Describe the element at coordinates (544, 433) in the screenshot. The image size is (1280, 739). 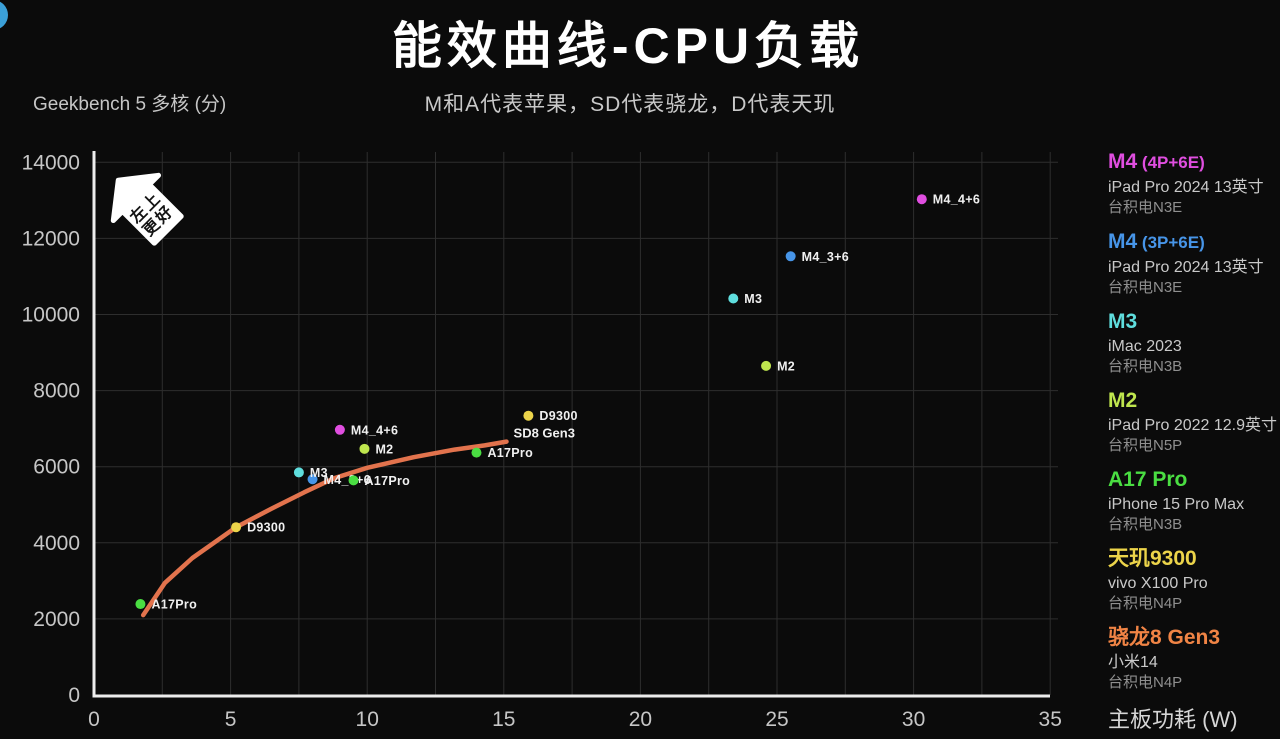
I see `curve-label: SD8 Gen3` at that location.